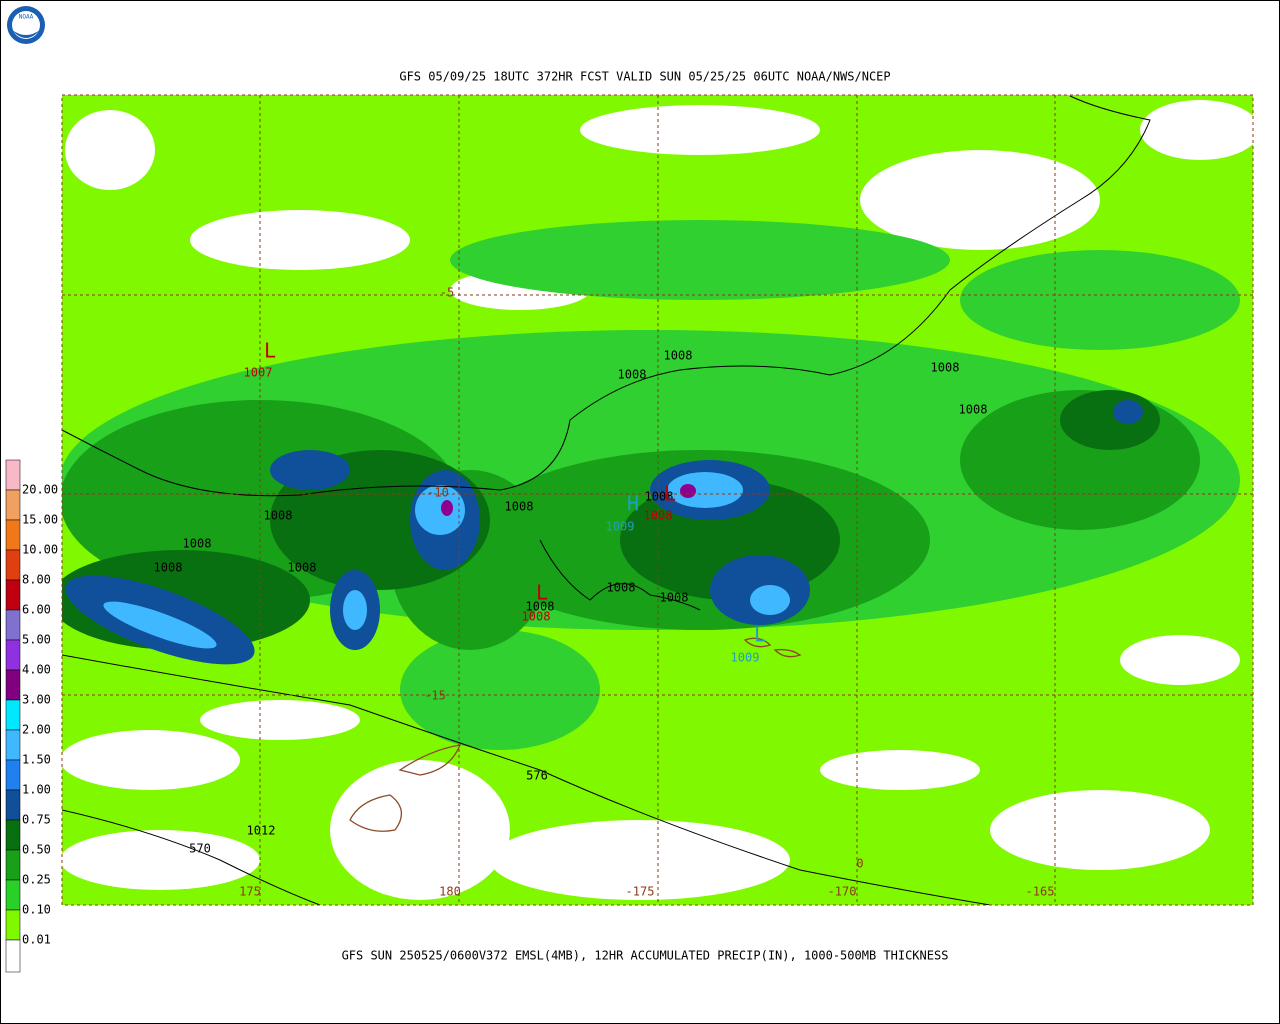  I want to click on lat-label: 0, so click(859, 864).